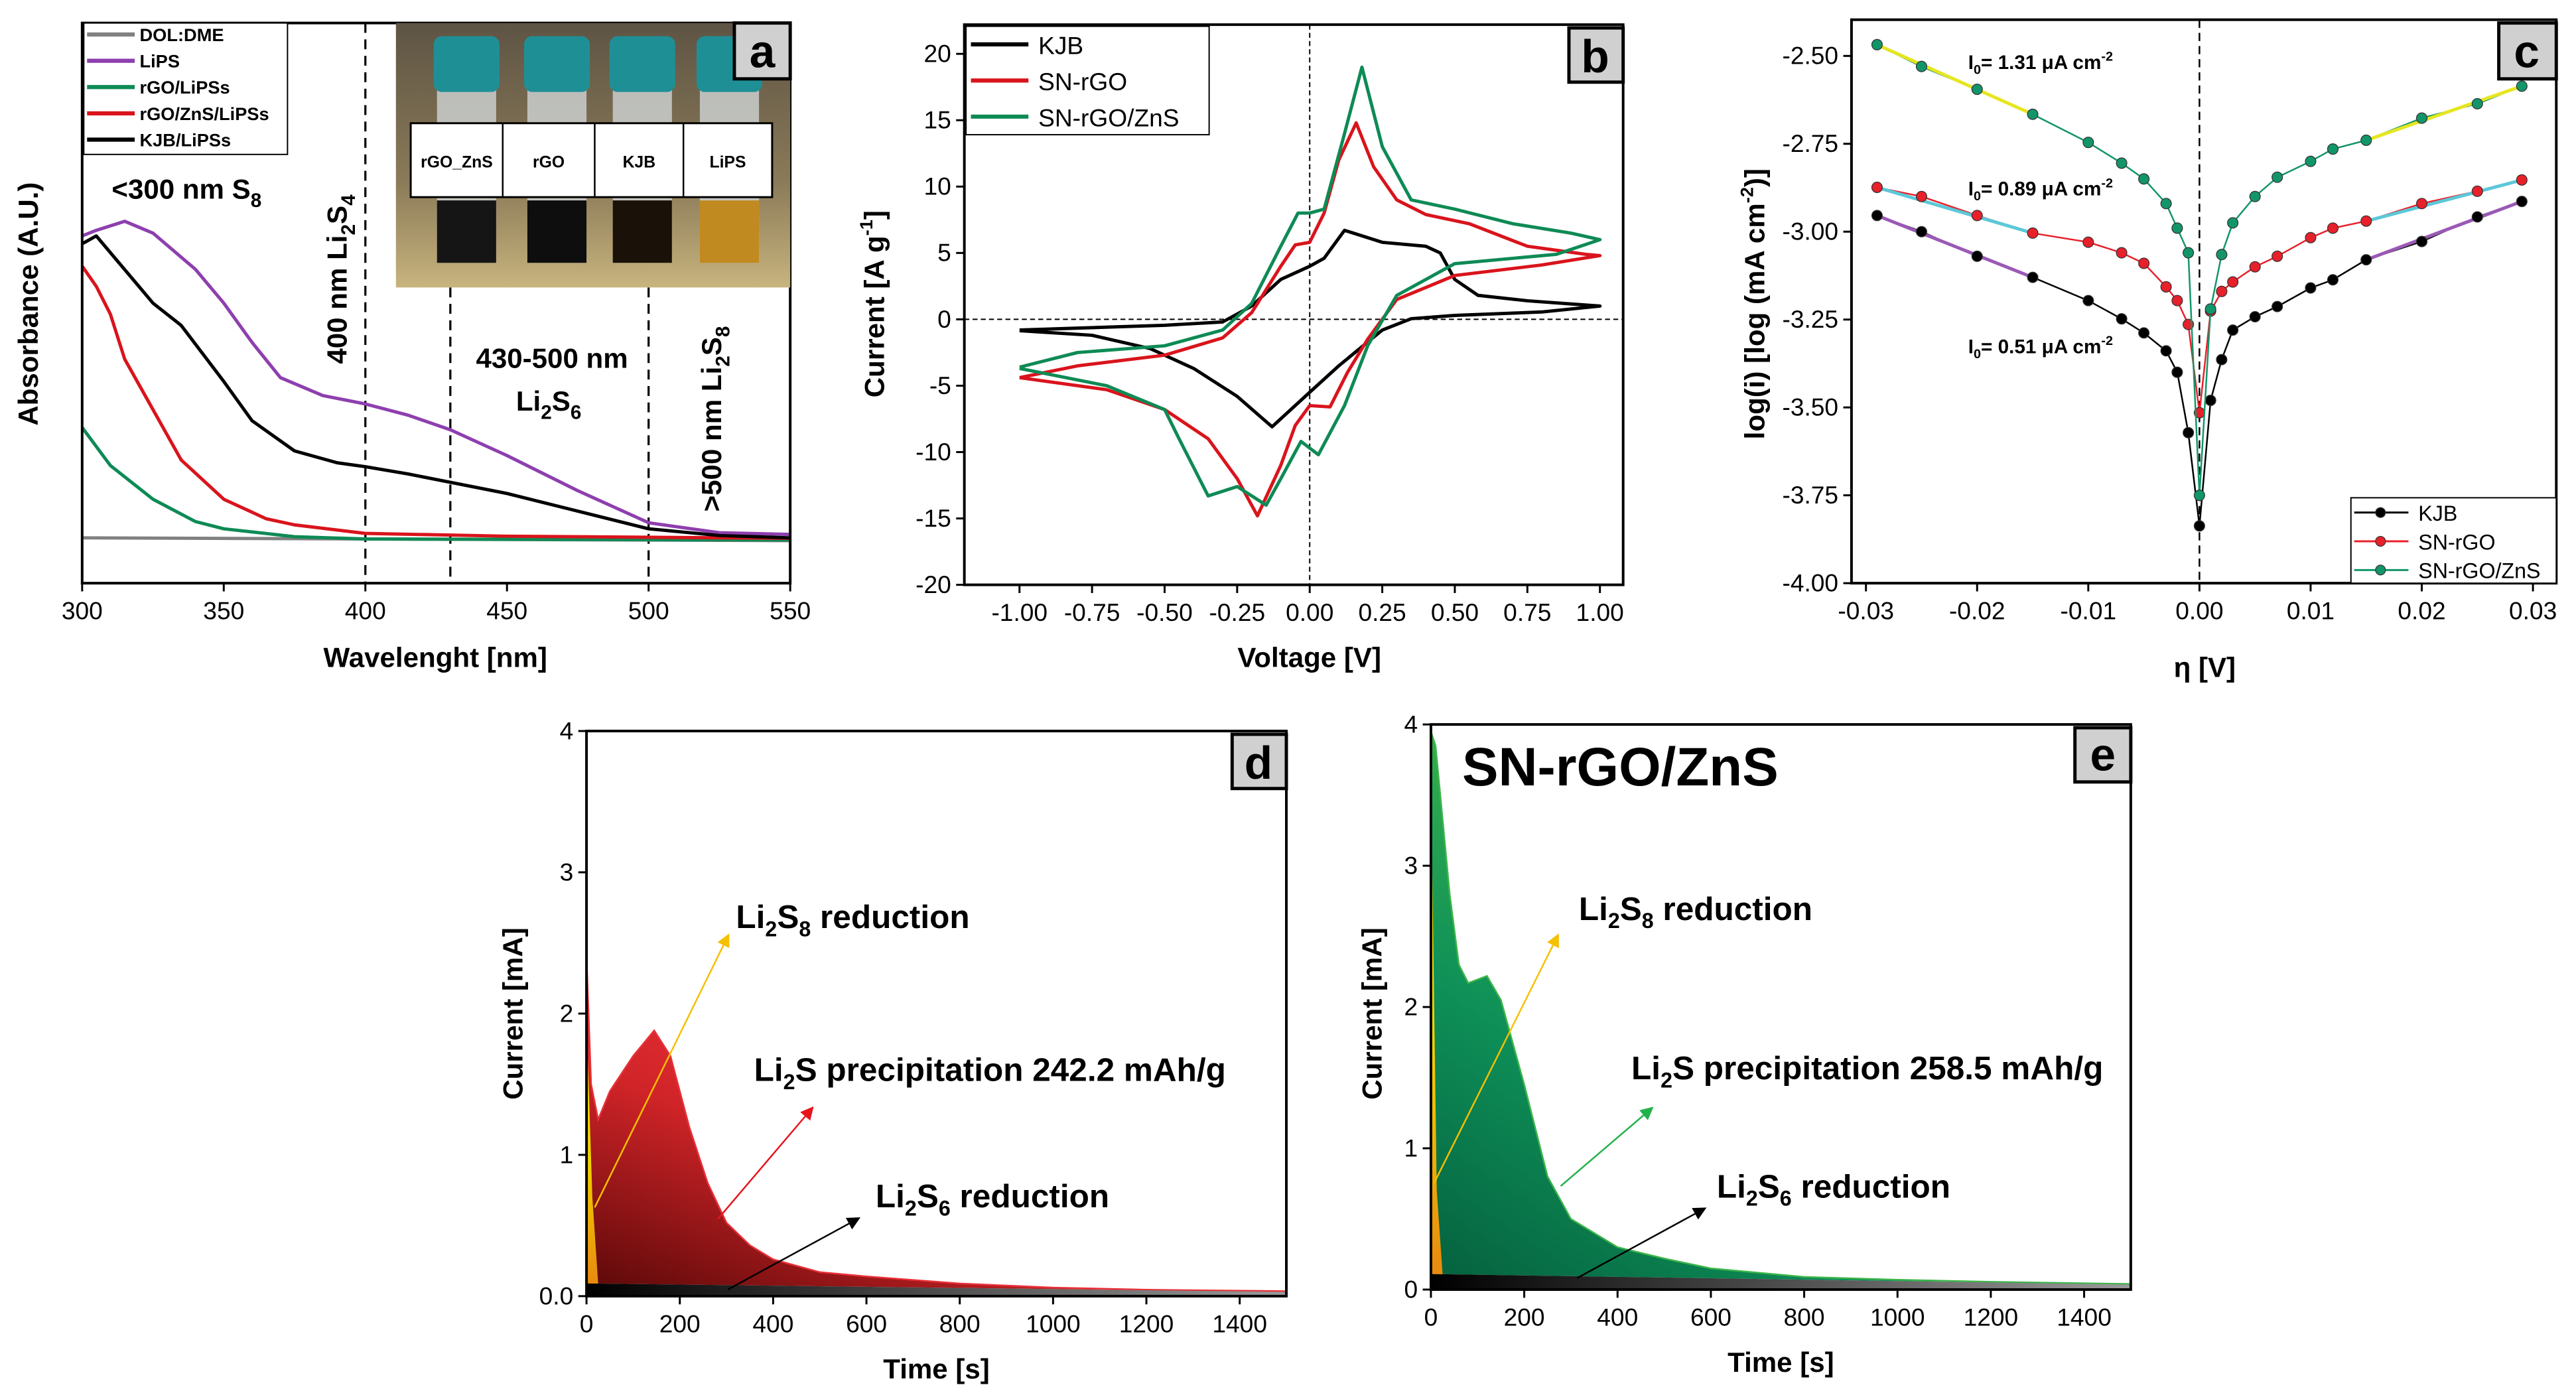 This screenshot has width=2576, height=1397. I want to click on panel-letter-box-e, so click(2103, 755).